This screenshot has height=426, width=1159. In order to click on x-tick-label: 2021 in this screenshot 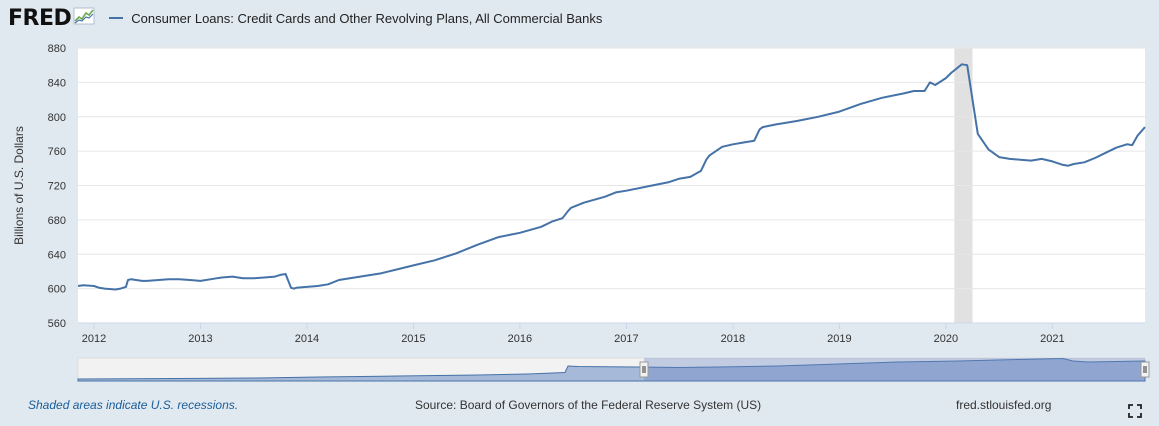, I will do `click(1052, 339)`.